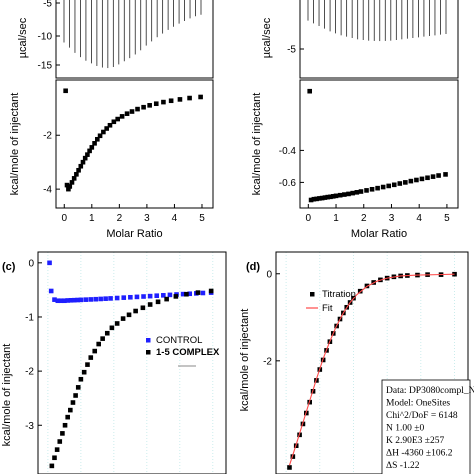 This screenshot has height=474, width=474. Describe the element at coordinates (415, 441) in the screenshot. I see `info-line: K 2.90E3 ±257` at that location.